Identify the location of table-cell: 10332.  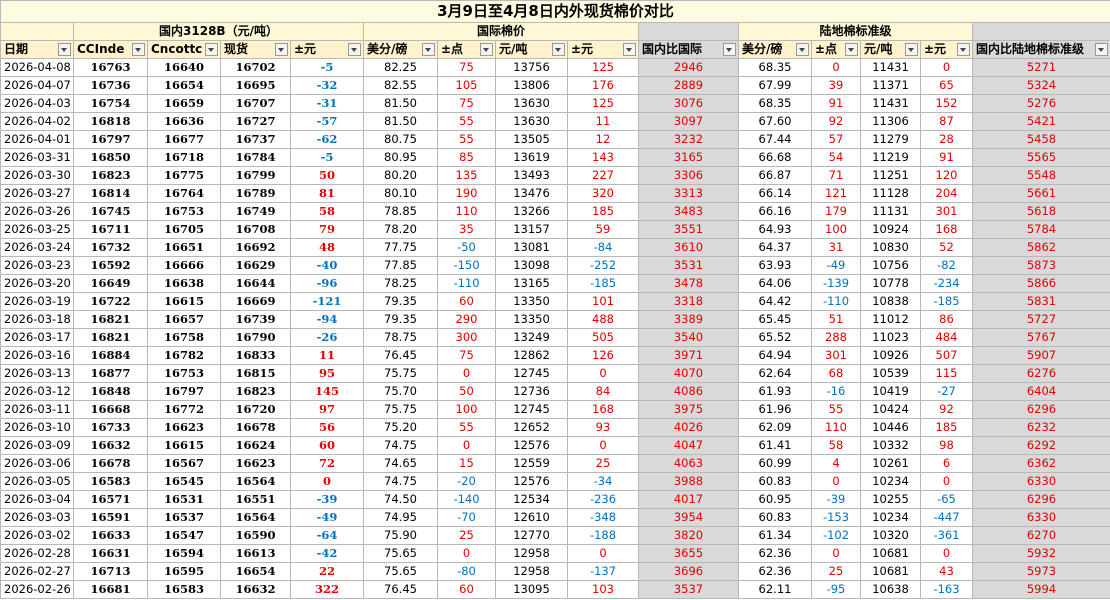
(890, 445).